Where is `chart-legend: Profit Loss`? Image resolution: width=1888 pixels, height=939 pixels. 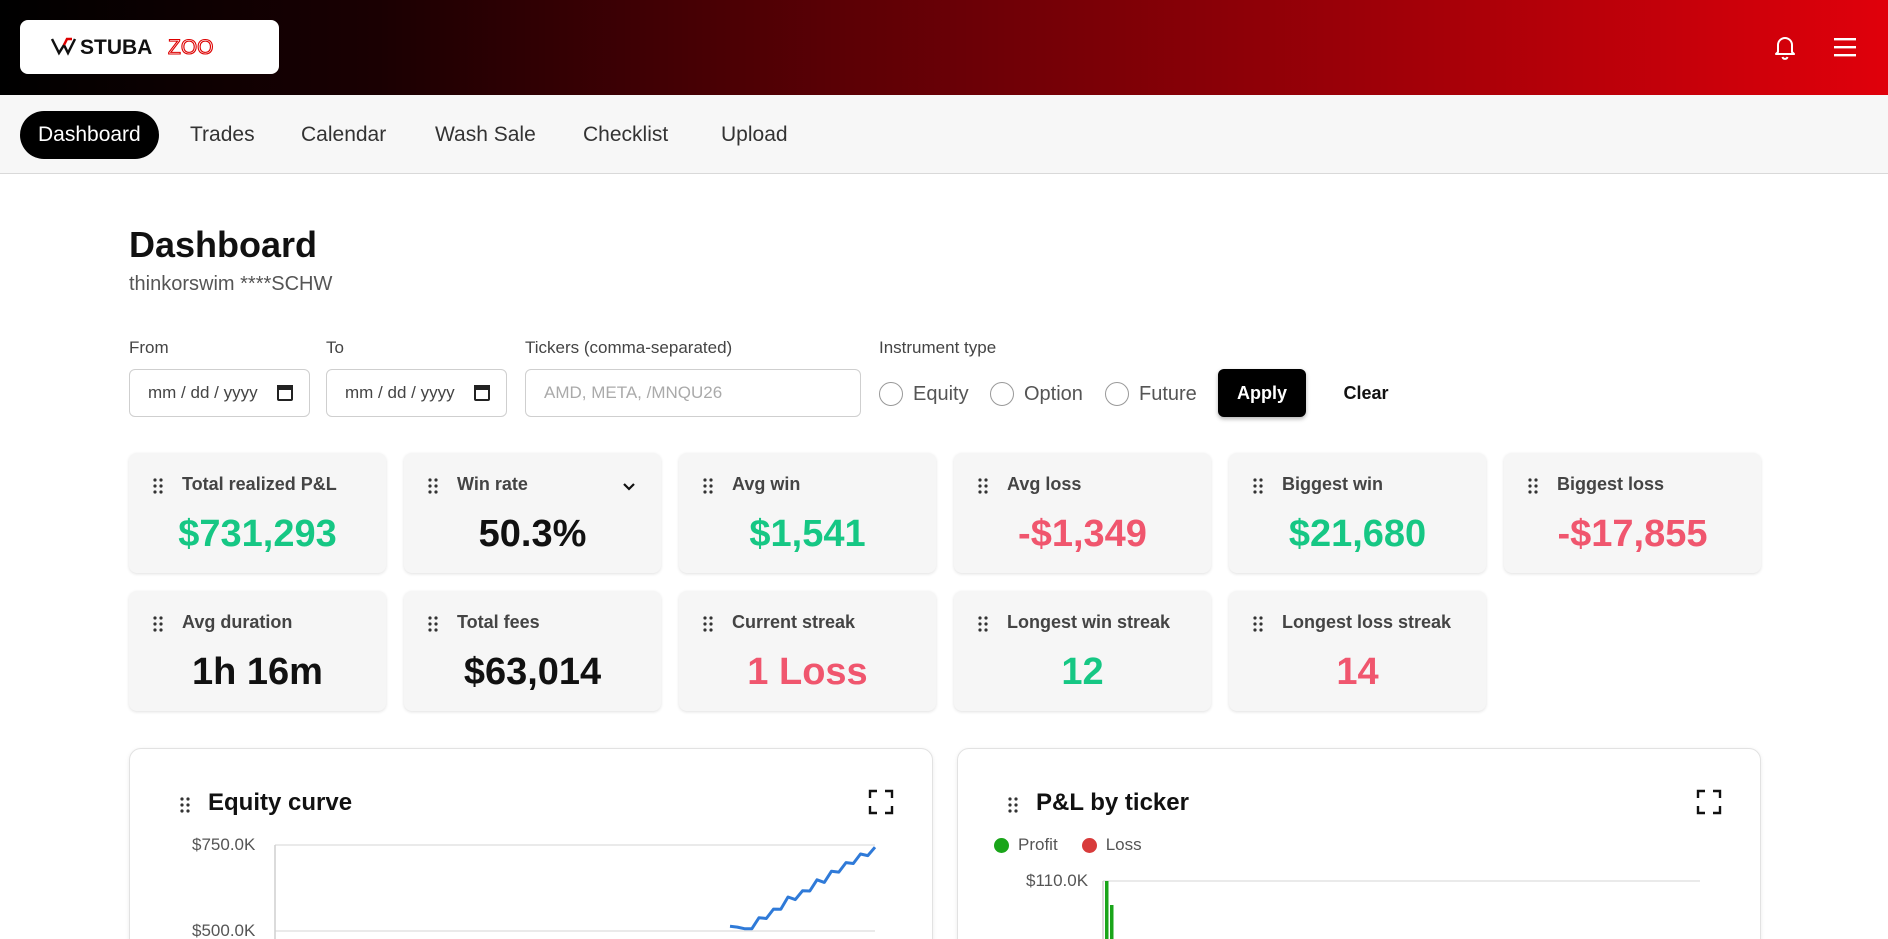 chart-legend: Profit Loss is located at coordinates (1068, 845).